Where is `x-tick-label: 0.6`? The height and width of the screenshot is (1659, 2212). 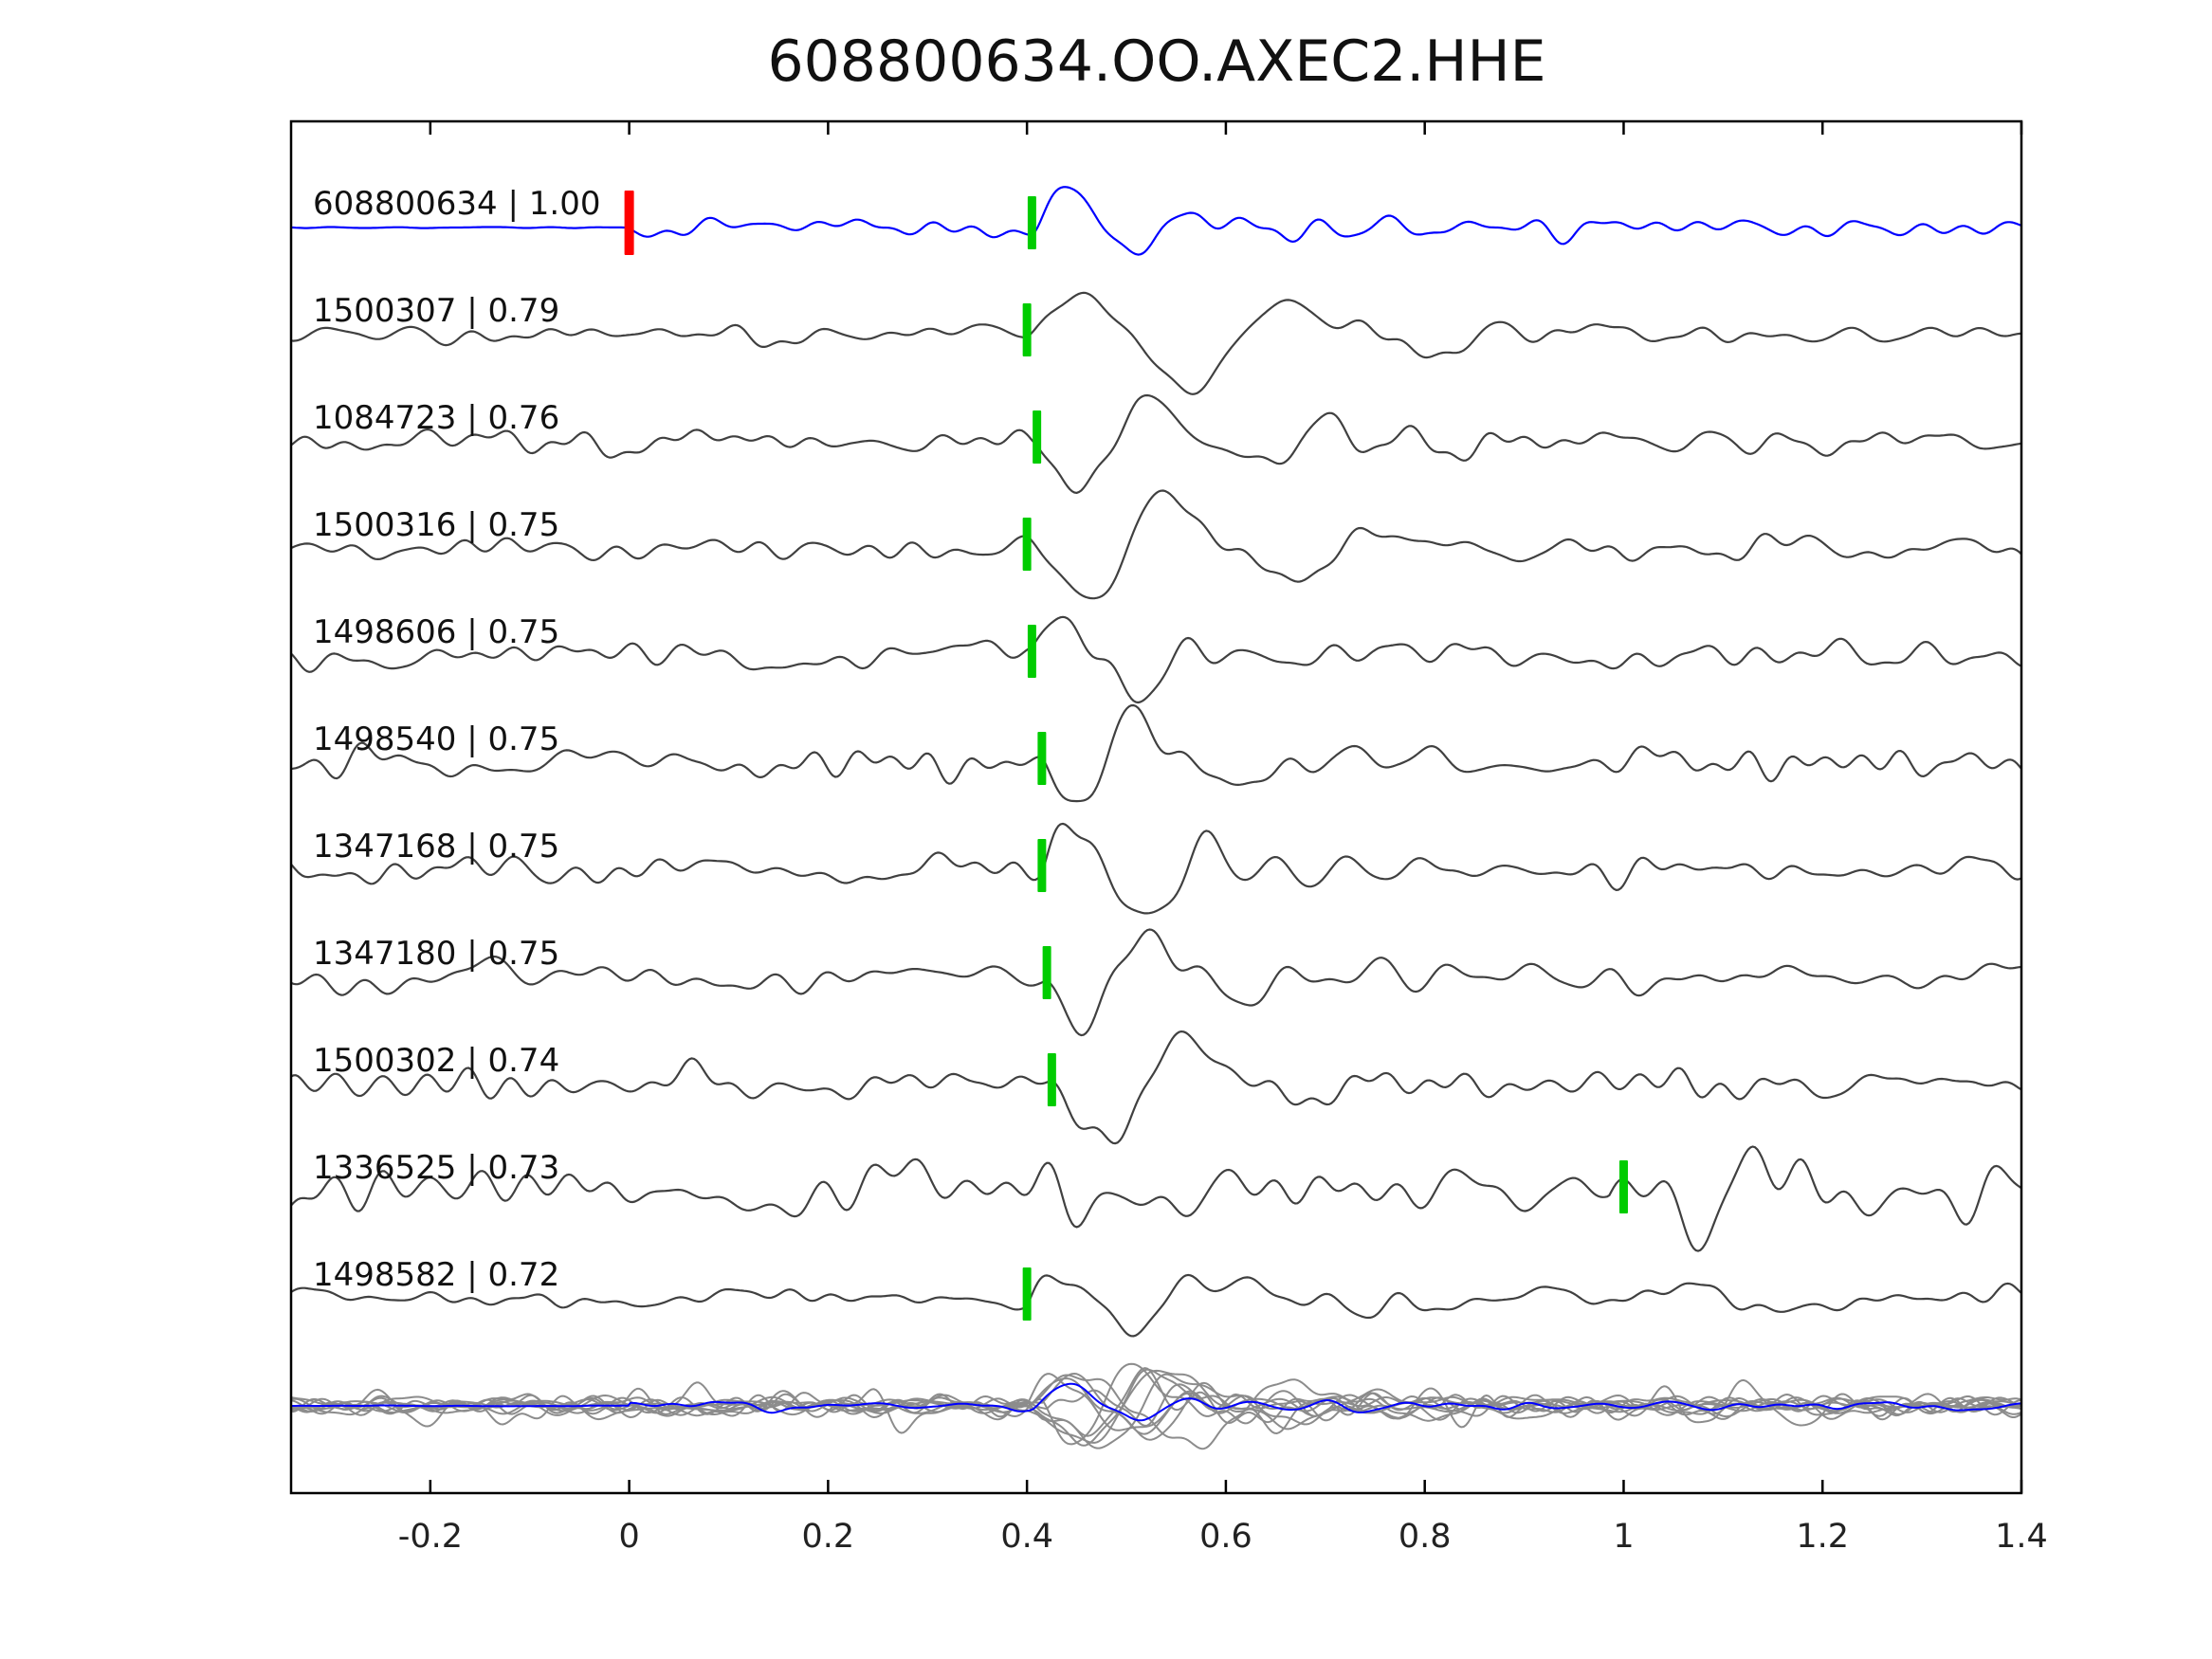
x-tick-label: 0.6 is located at coordinates (1225, 1537).